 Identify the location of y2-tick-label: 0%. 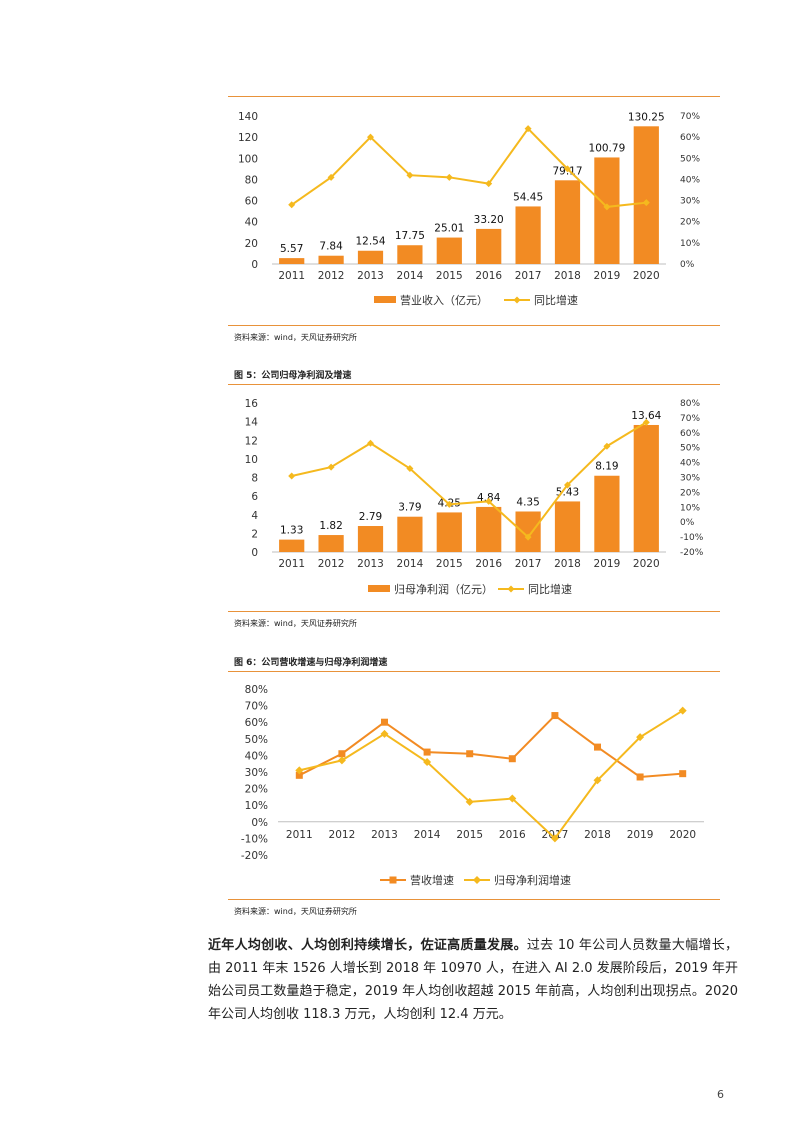
(687, 265).